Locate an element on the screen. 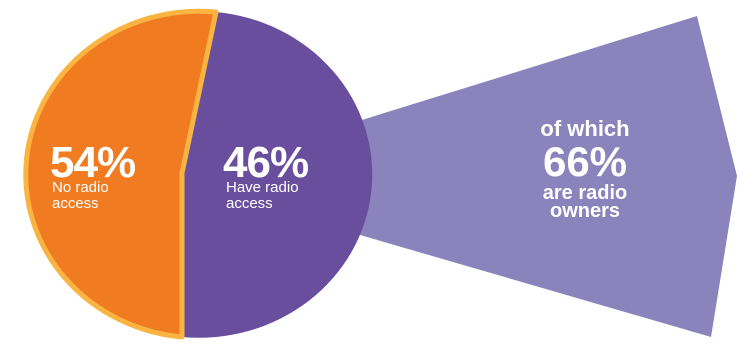  have-access-label-line2: access is located at coordinates (249, 203).